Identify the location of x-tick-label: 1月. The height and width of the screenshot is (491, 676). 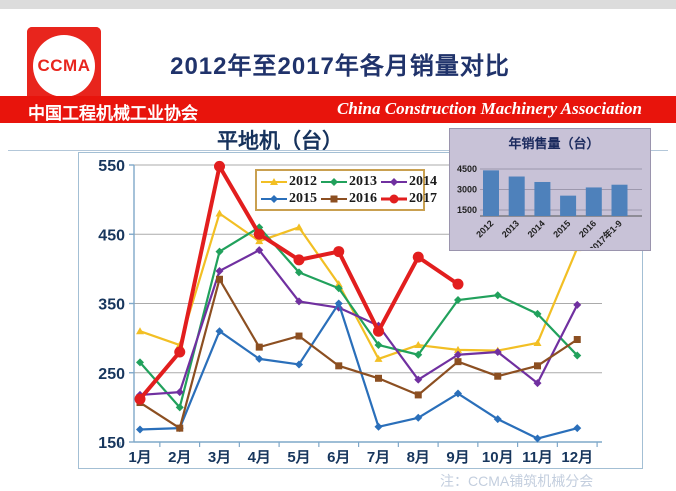
(139, 457).